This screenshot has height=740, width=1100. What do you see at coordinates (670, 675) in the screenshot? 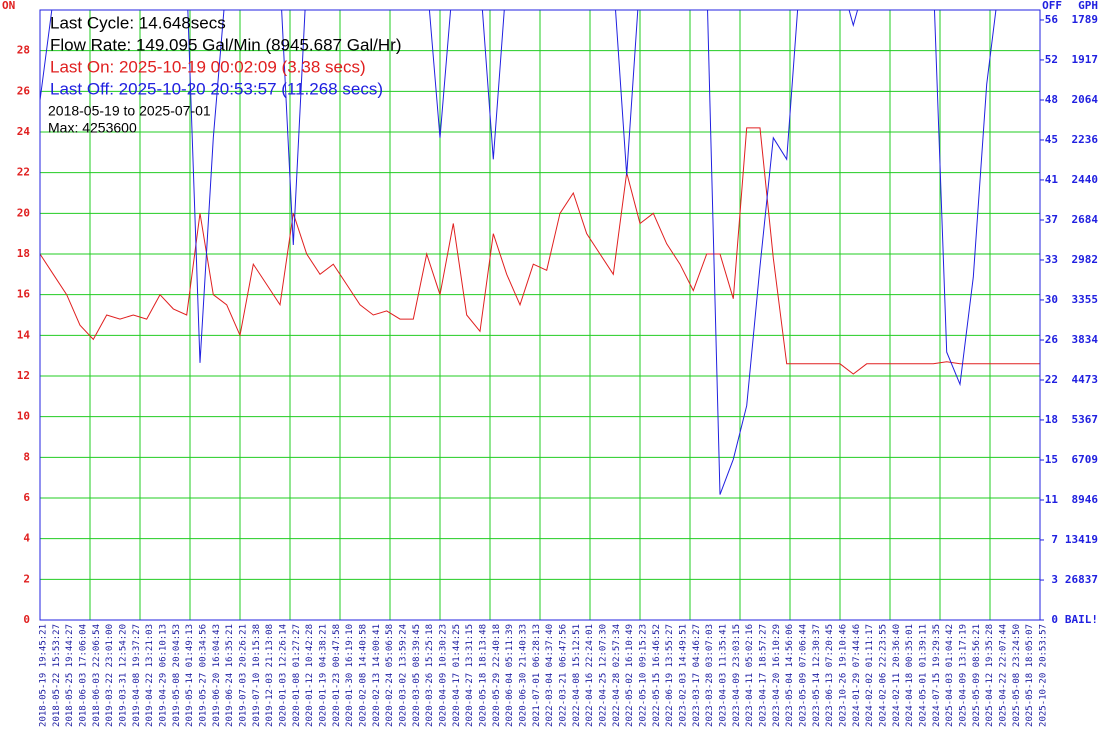
I see `x-tick-label: 2022-06-19 13:55:27` at bounding box center [670, 675].